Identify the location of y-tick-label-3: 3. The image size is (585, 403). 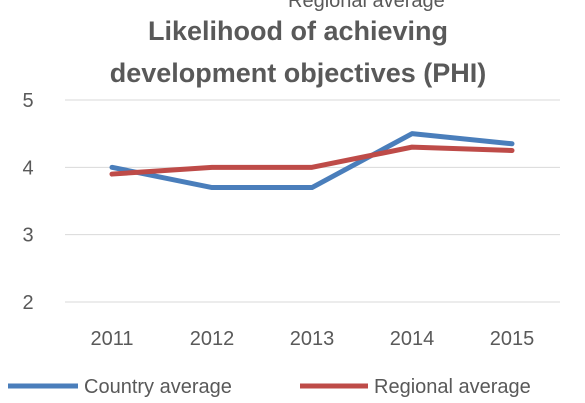
(27, 236).